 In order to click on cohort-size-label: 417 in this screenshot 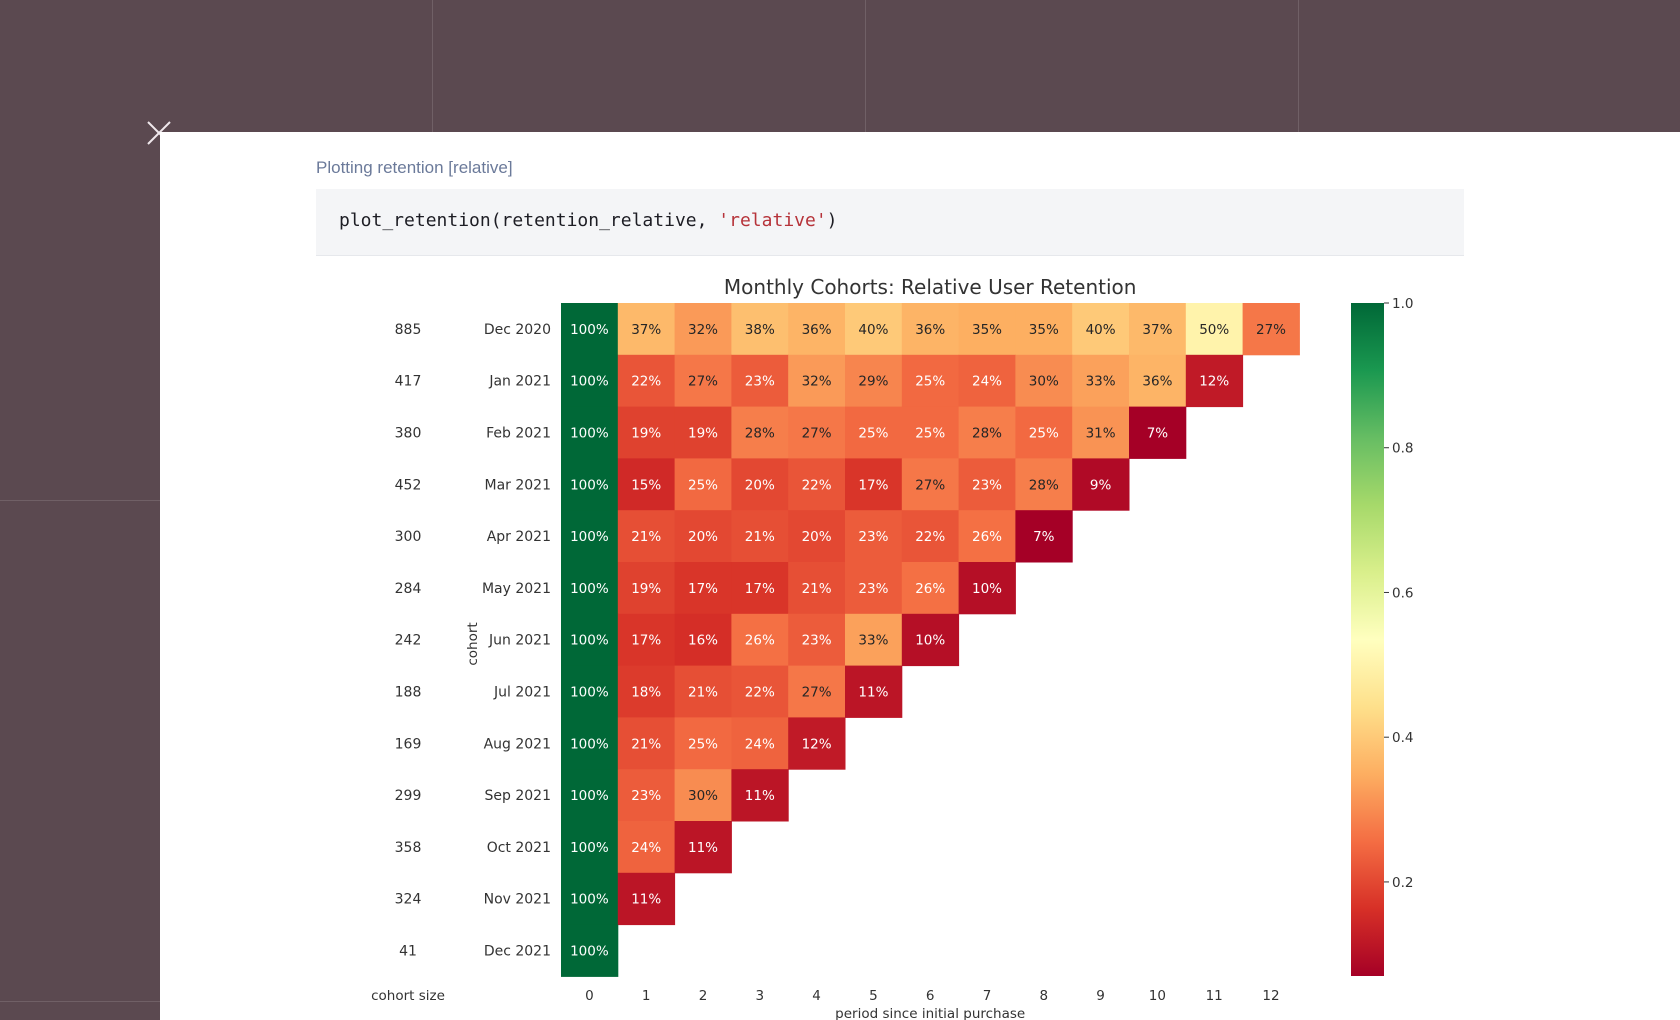, I will do `click(408, 382)`.